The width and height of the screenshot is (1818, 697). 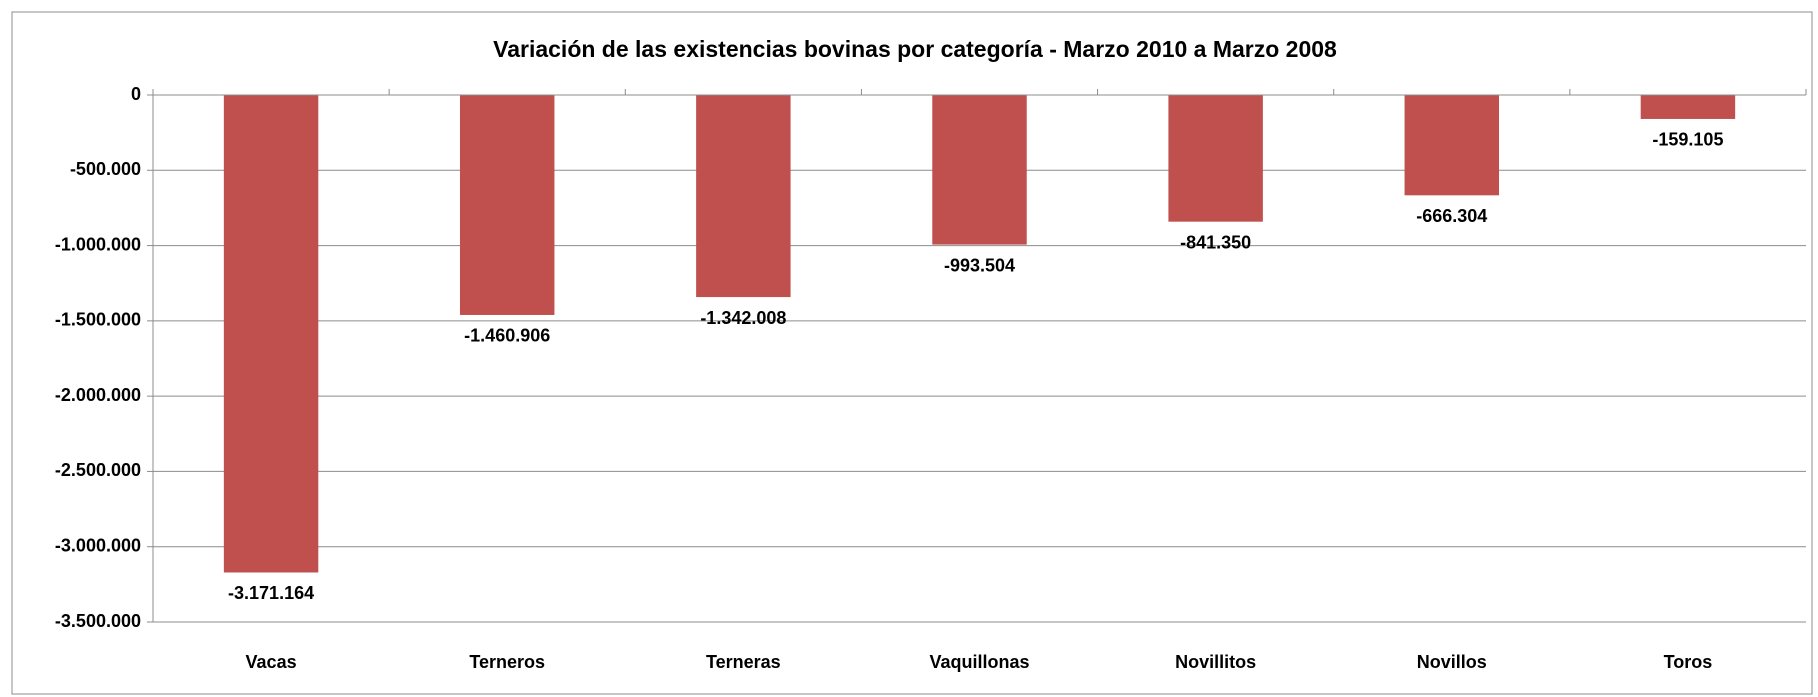 What do you see at coordinates (1215, 662) in the screenshot?
I see `x-tick-label: Novillitos` at bounding box center [1215, 662].